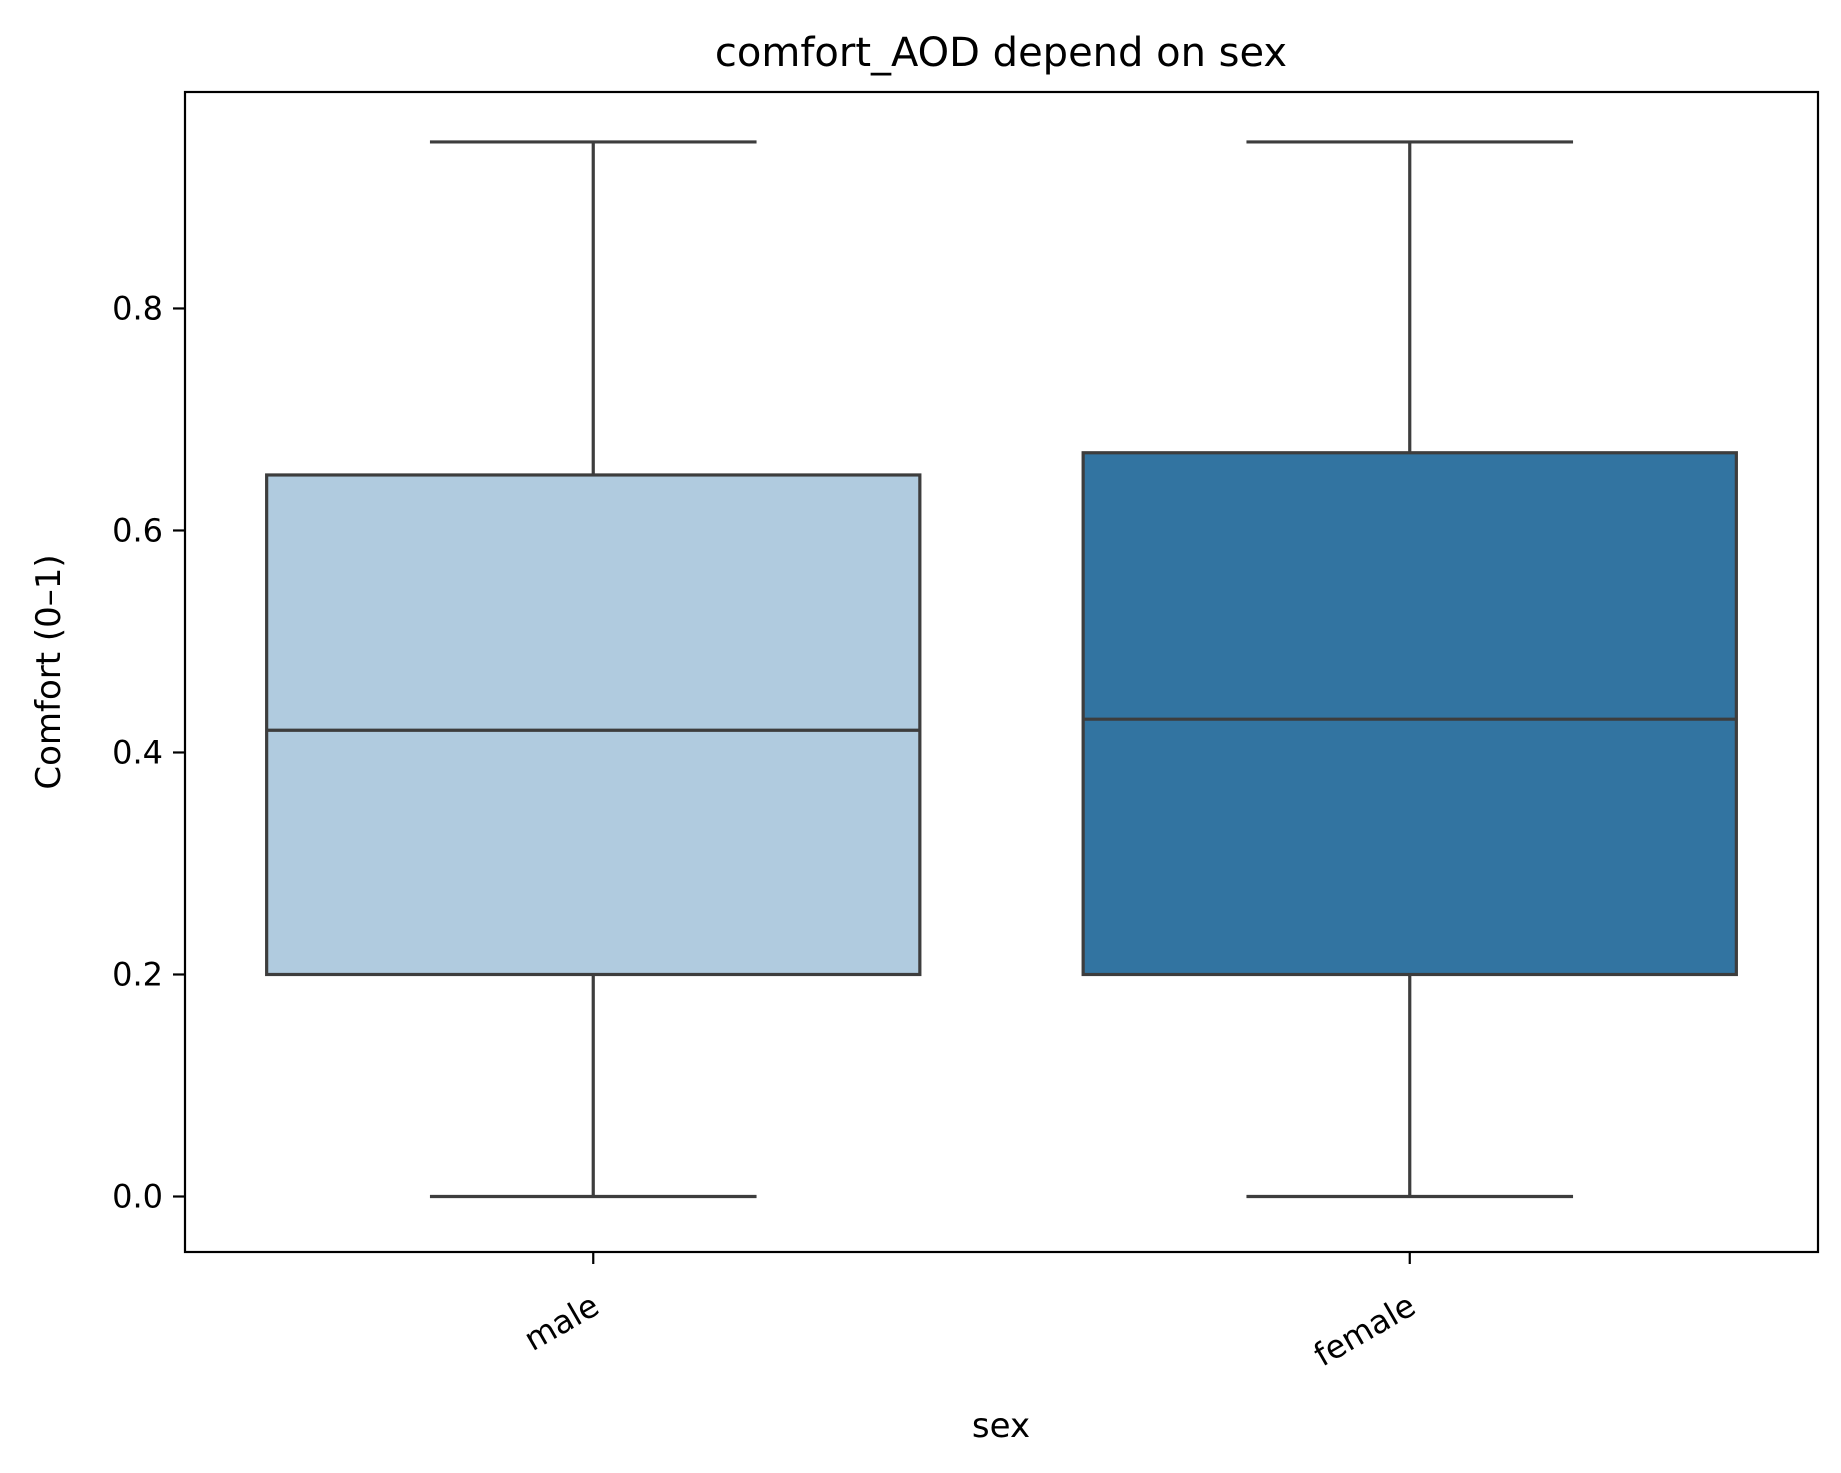 The image size is (1841, 1473). What do you see at coordinates (137, 974) in the screenshot?
I see `y-tick-label: 0.2` at bounding box center [137, 974].